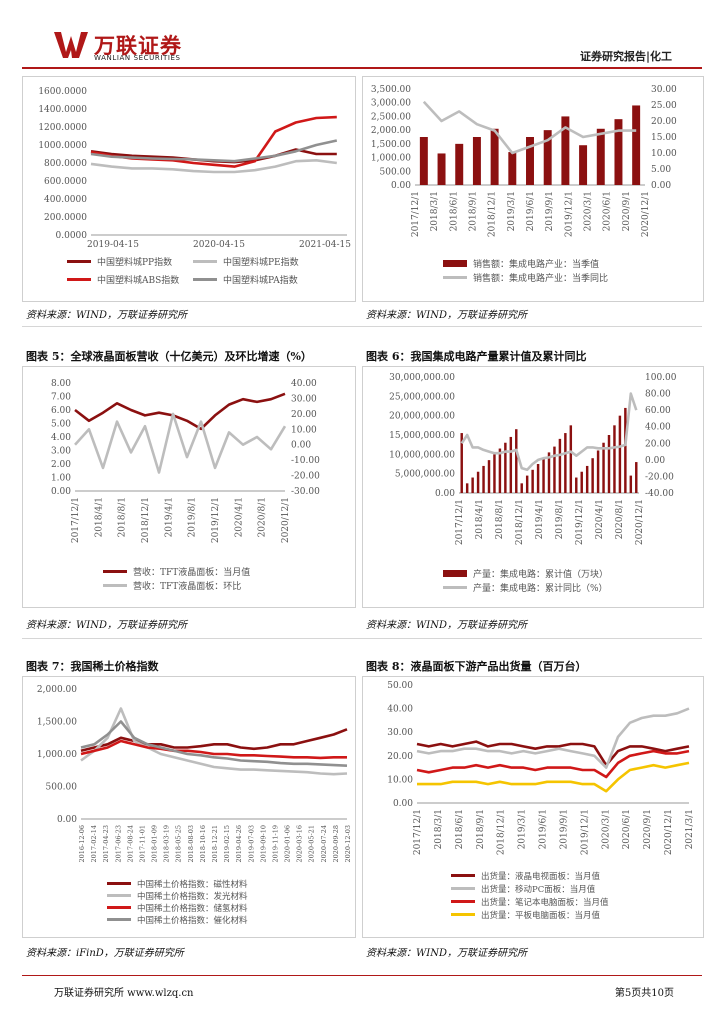 Image resolution: width=724 pixels, height=1024 pixels. Describe the element at coordinates (400, 780) in the screenshot. I see `y-tick-label: 10.00` at that location.